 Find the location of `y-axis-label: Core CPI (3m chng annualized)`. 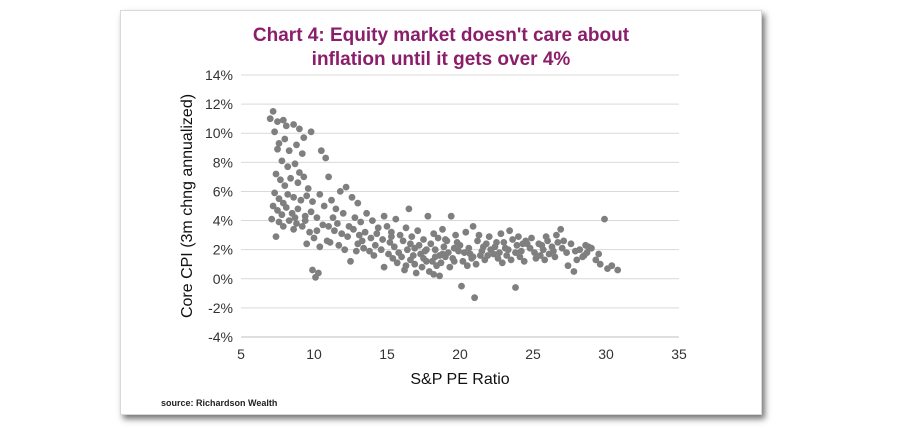

y-axis-label: Core CPI (3m chng annualized) is located at coordinates (187, 206).